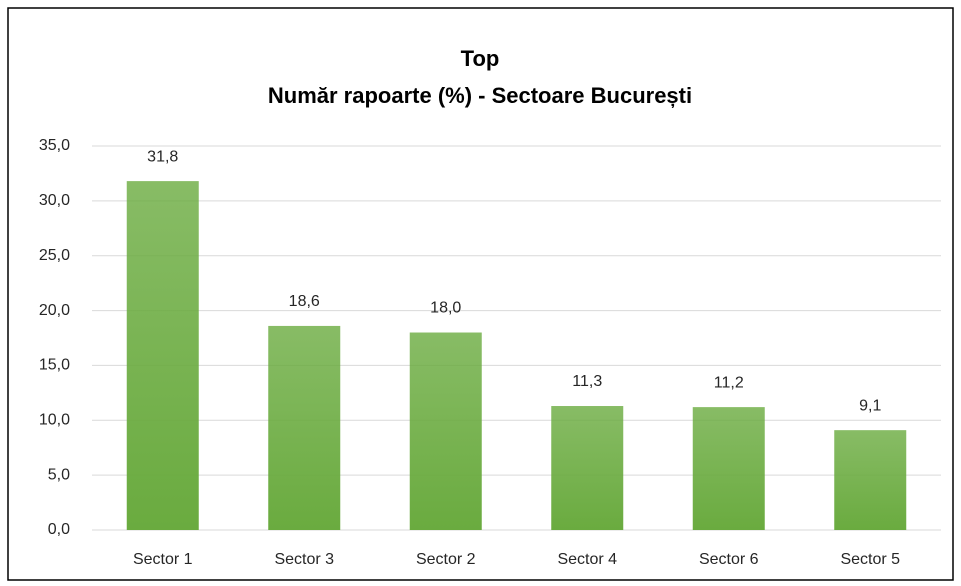  I want to click on x-tick-label: Sector 3, so click(304, 559).